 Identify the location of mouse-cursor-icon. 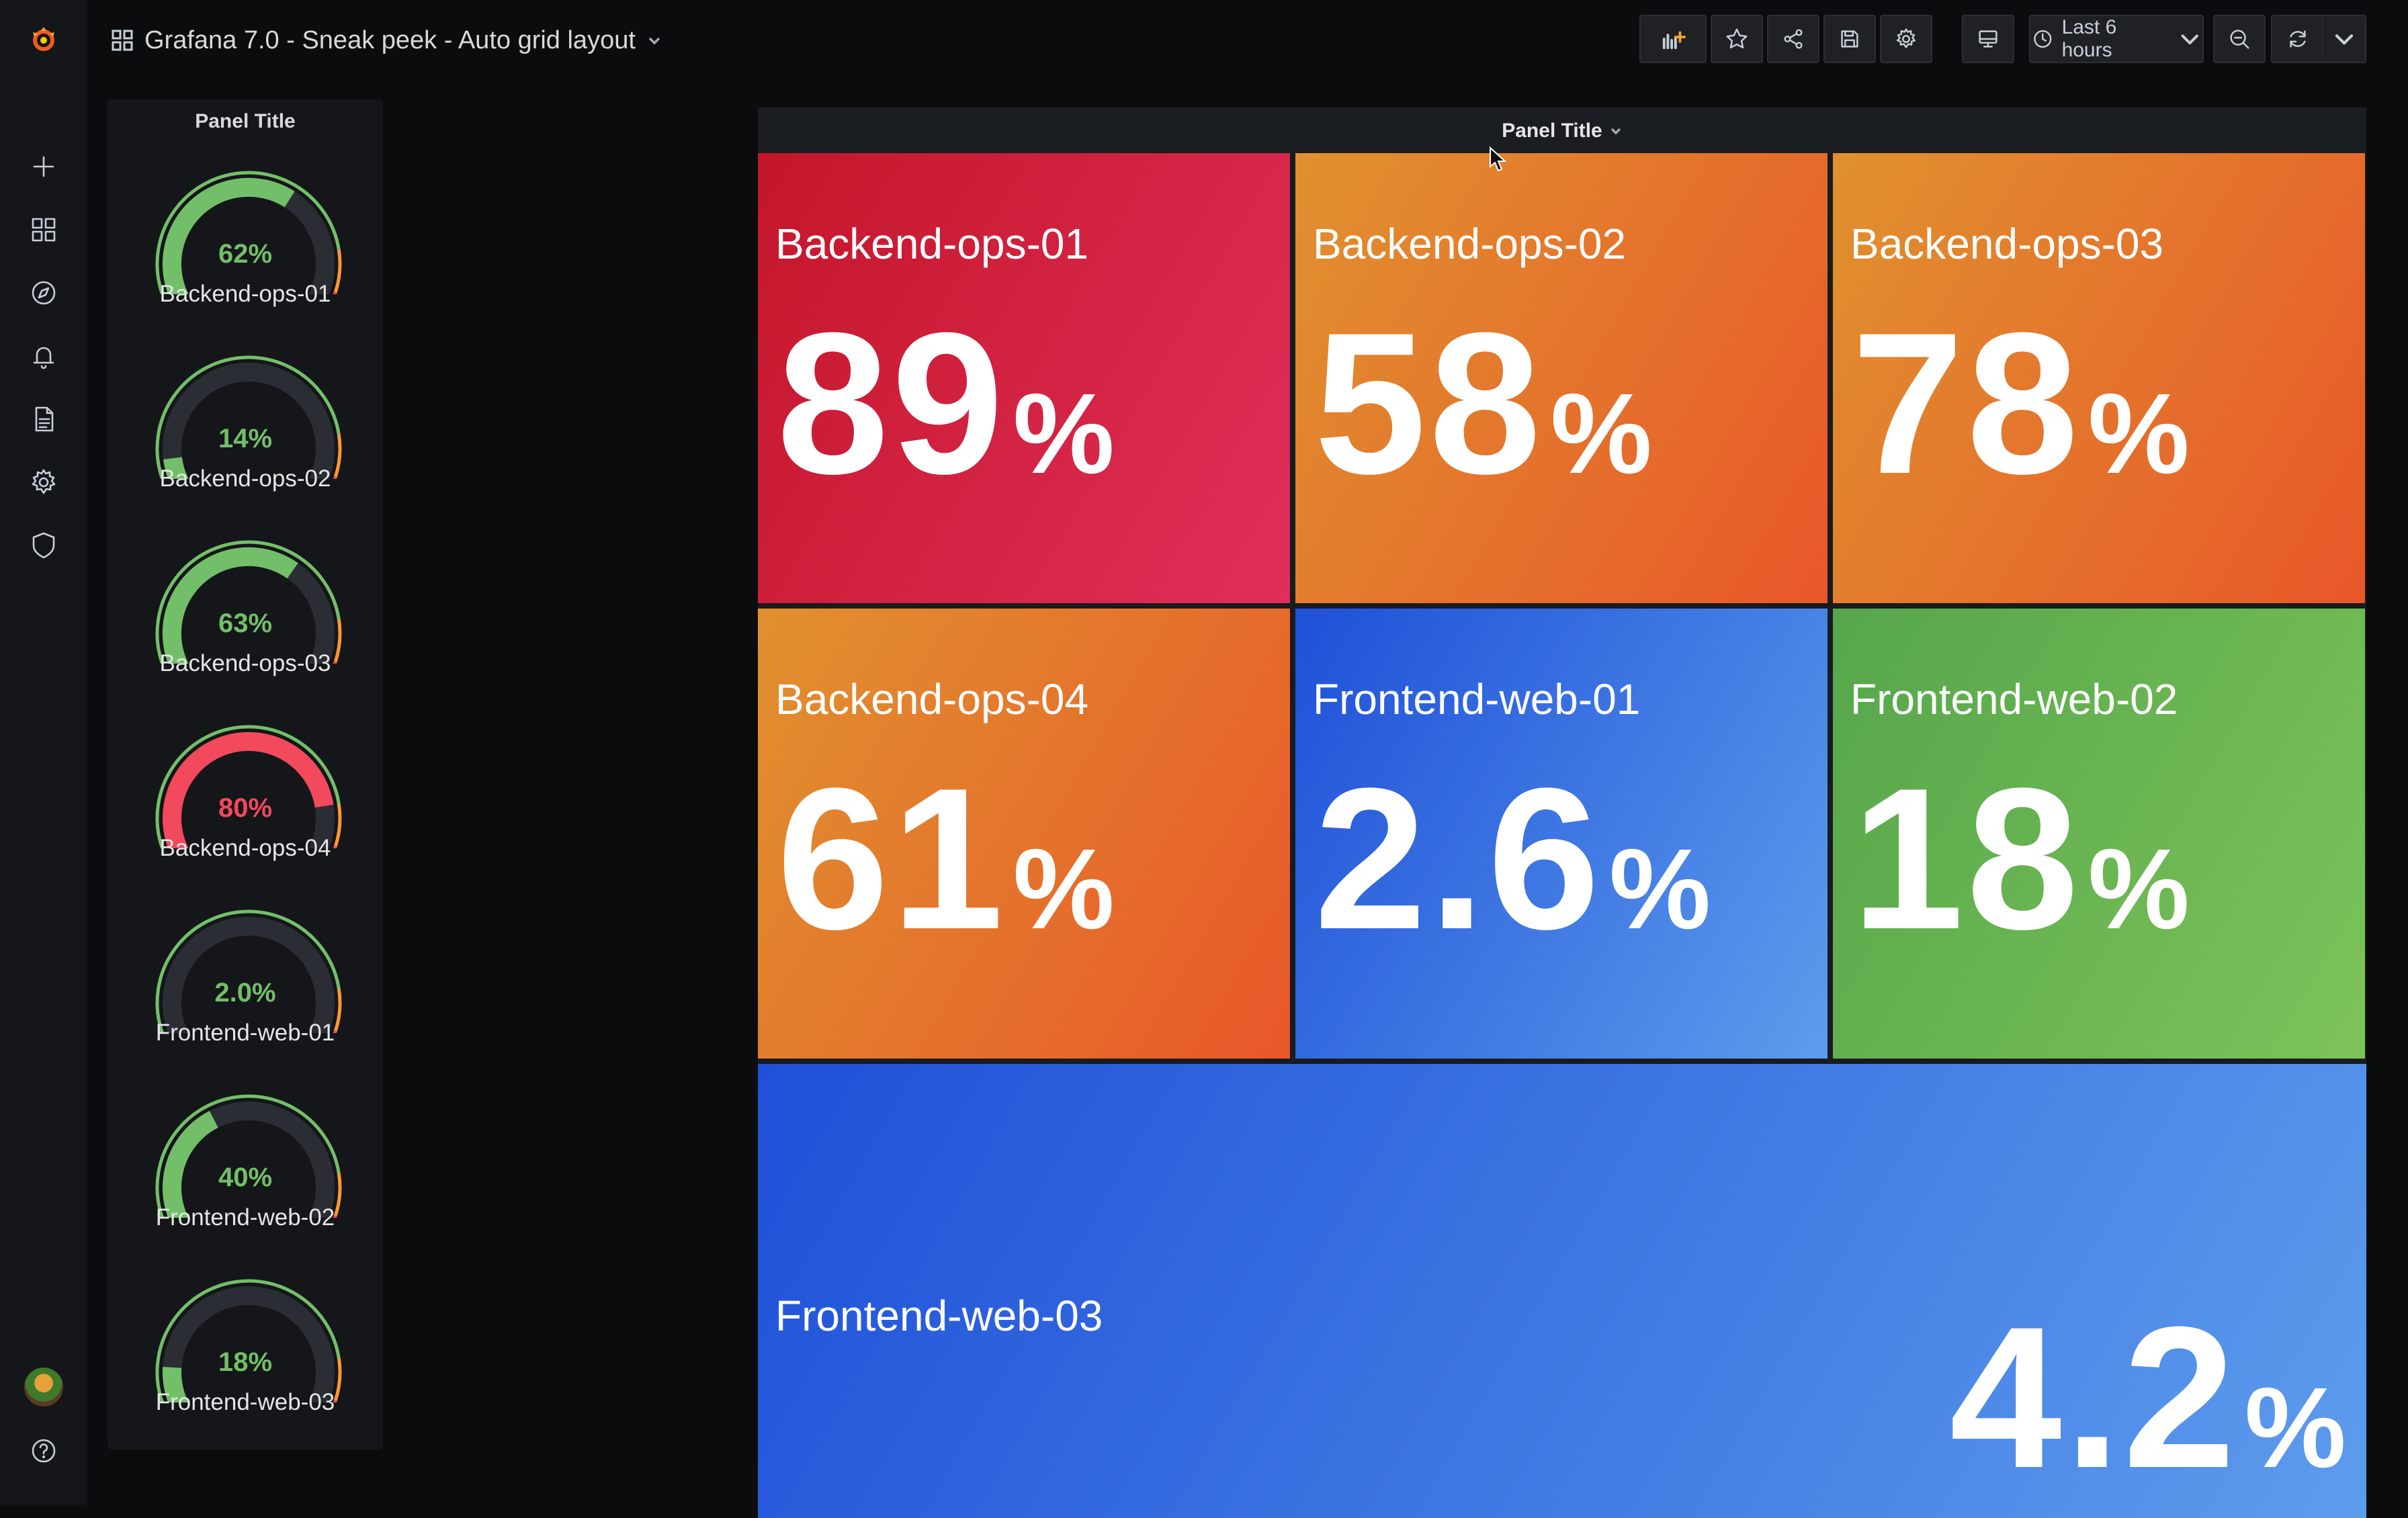
(1498, 159).